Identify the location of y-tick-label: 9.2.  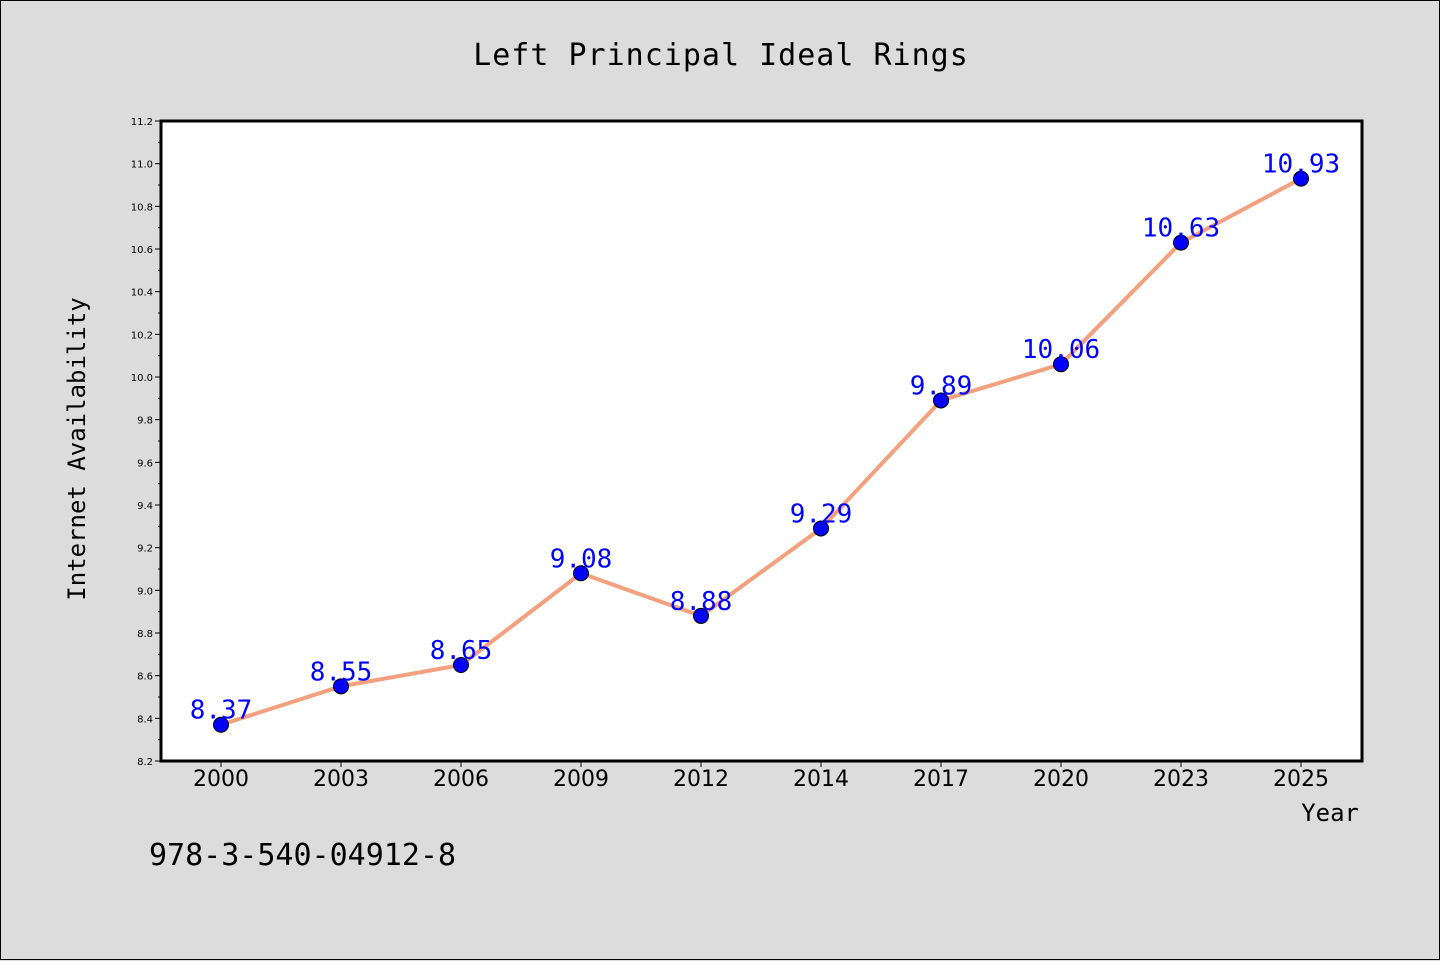
(145, 549).